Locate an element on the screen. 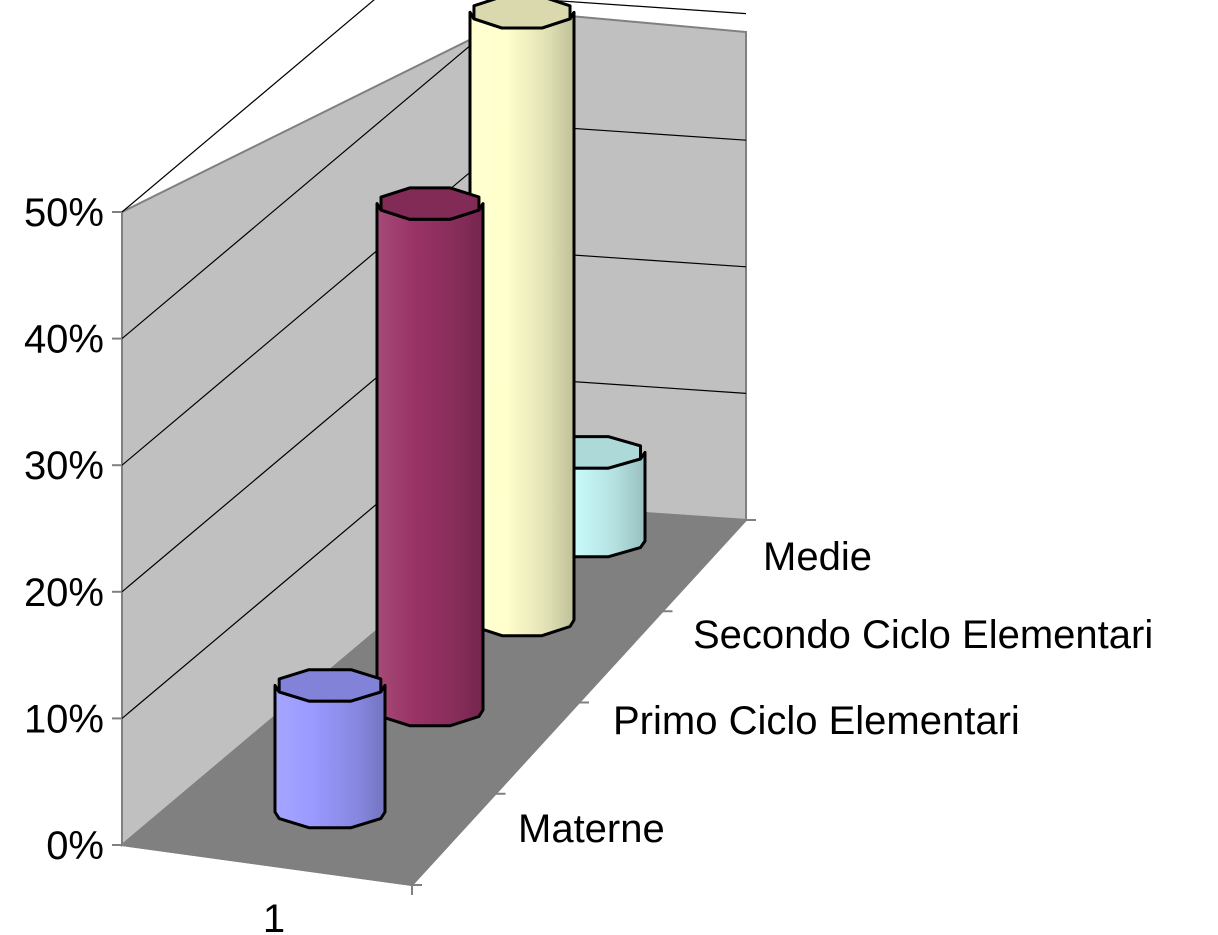  y-tick-label-1: 10% is located at coordinates (64, 719).